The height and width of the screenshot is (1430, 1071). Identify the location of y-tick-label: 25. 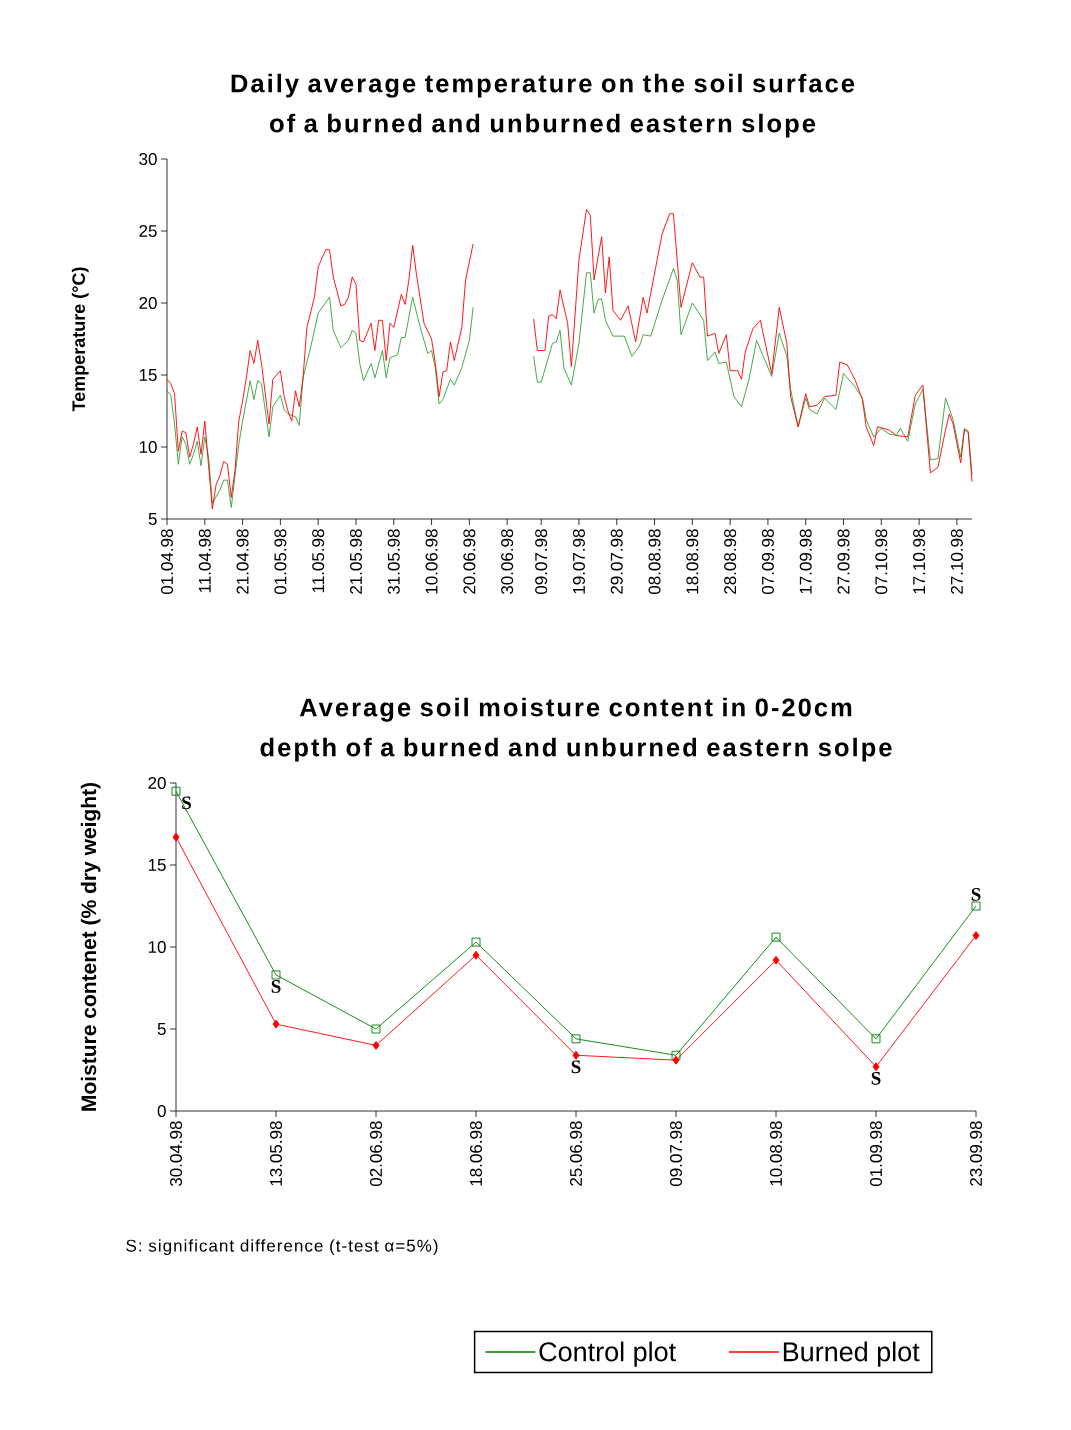
(148, 231).